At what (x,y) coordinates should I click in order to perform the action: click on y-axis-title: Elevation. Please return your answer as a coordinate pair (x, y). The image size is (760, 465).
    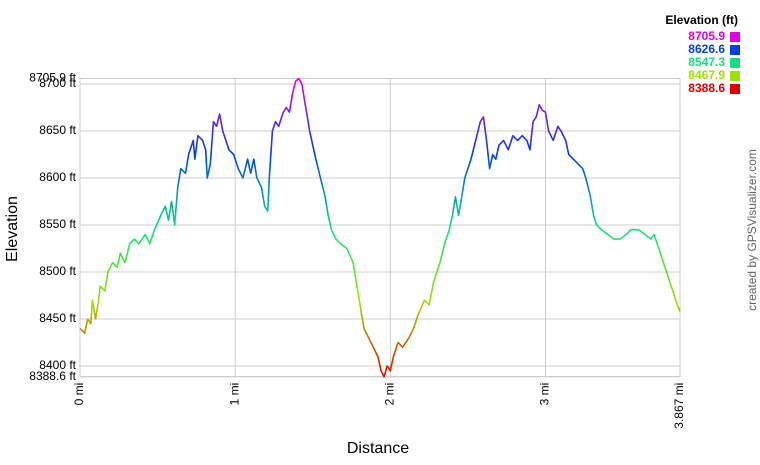
    Looking at the image, I should click on (12, 229).